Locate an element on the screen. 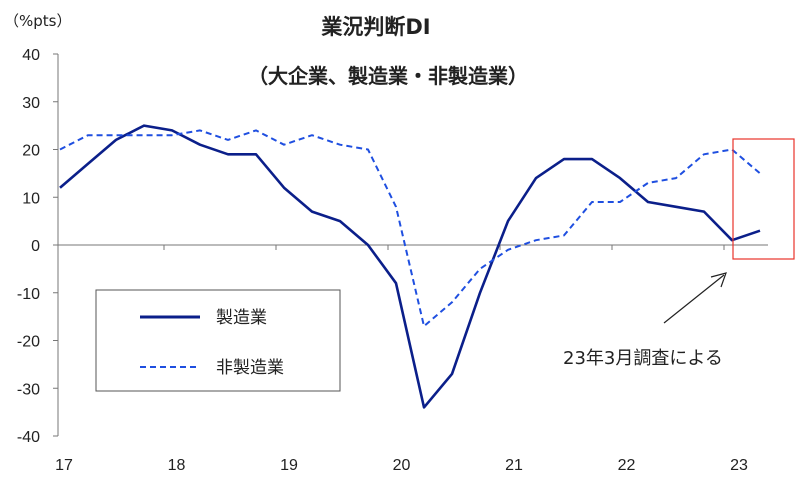  x-tick-label: 17 is located at coordinates (64, 465).